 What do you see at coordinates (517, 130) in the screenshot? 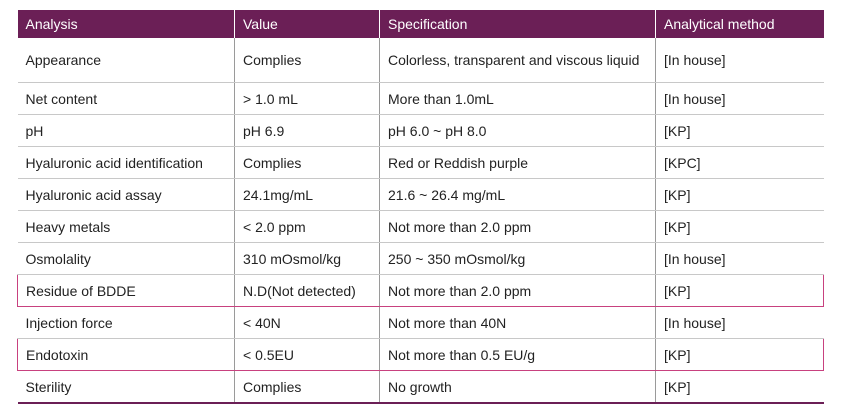
I see `cell-specification: pH 6.0 ~ pH 8.0` at bounding box center [517, 130].